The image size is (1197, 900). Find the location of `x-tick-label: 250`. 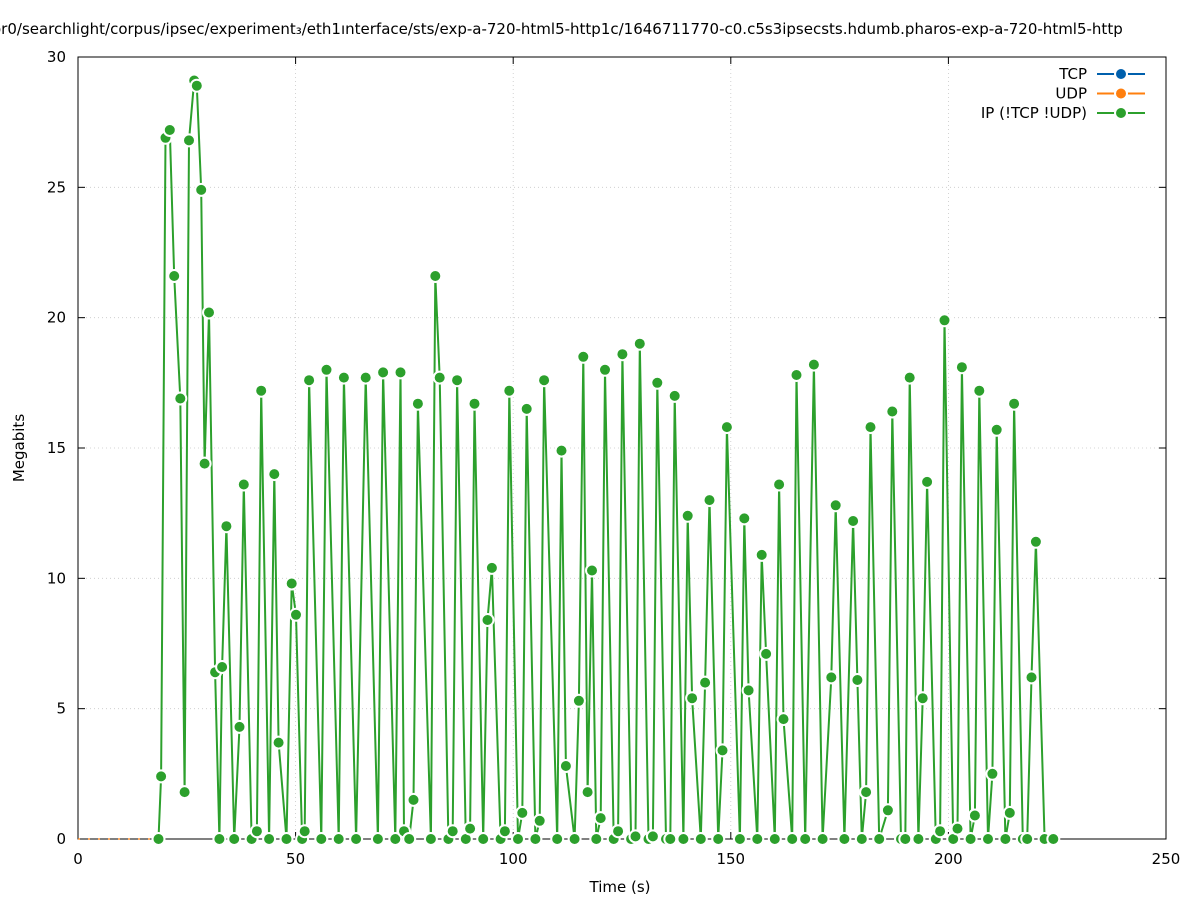

x-tick-label: 250 is located at coordinates (1166, 859).